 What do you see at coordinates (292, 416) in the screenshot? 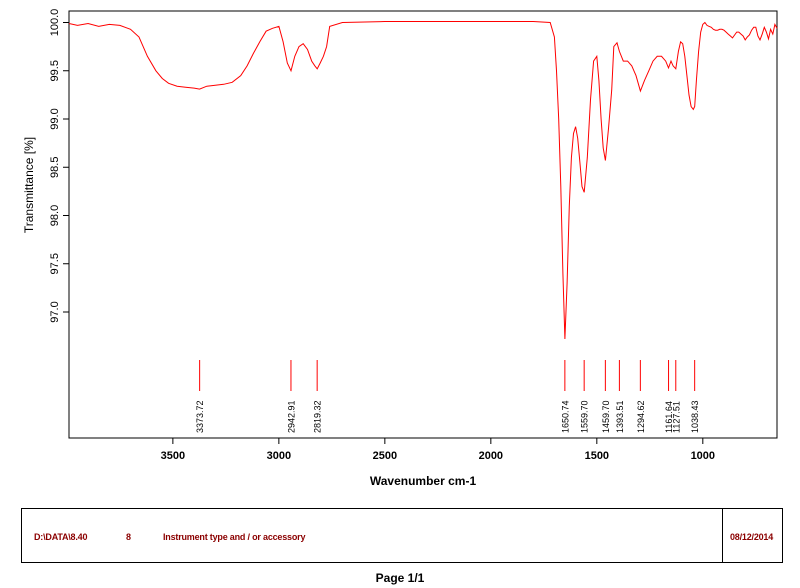
I see `peak-label: 2942.91` at bounding box center [292, 416].